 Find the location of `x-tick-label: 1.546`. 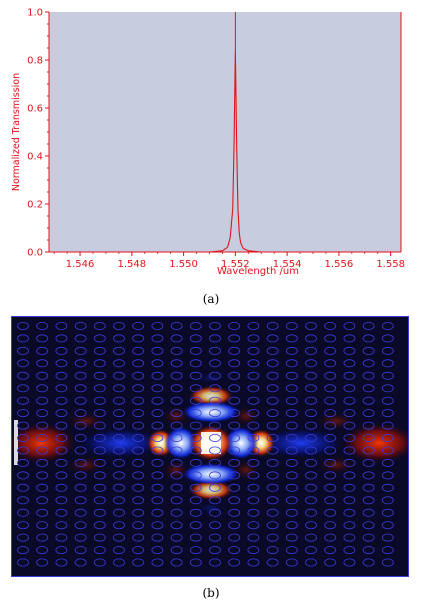

x-tick-label: 1.546 is located at coordinates (80, 264).